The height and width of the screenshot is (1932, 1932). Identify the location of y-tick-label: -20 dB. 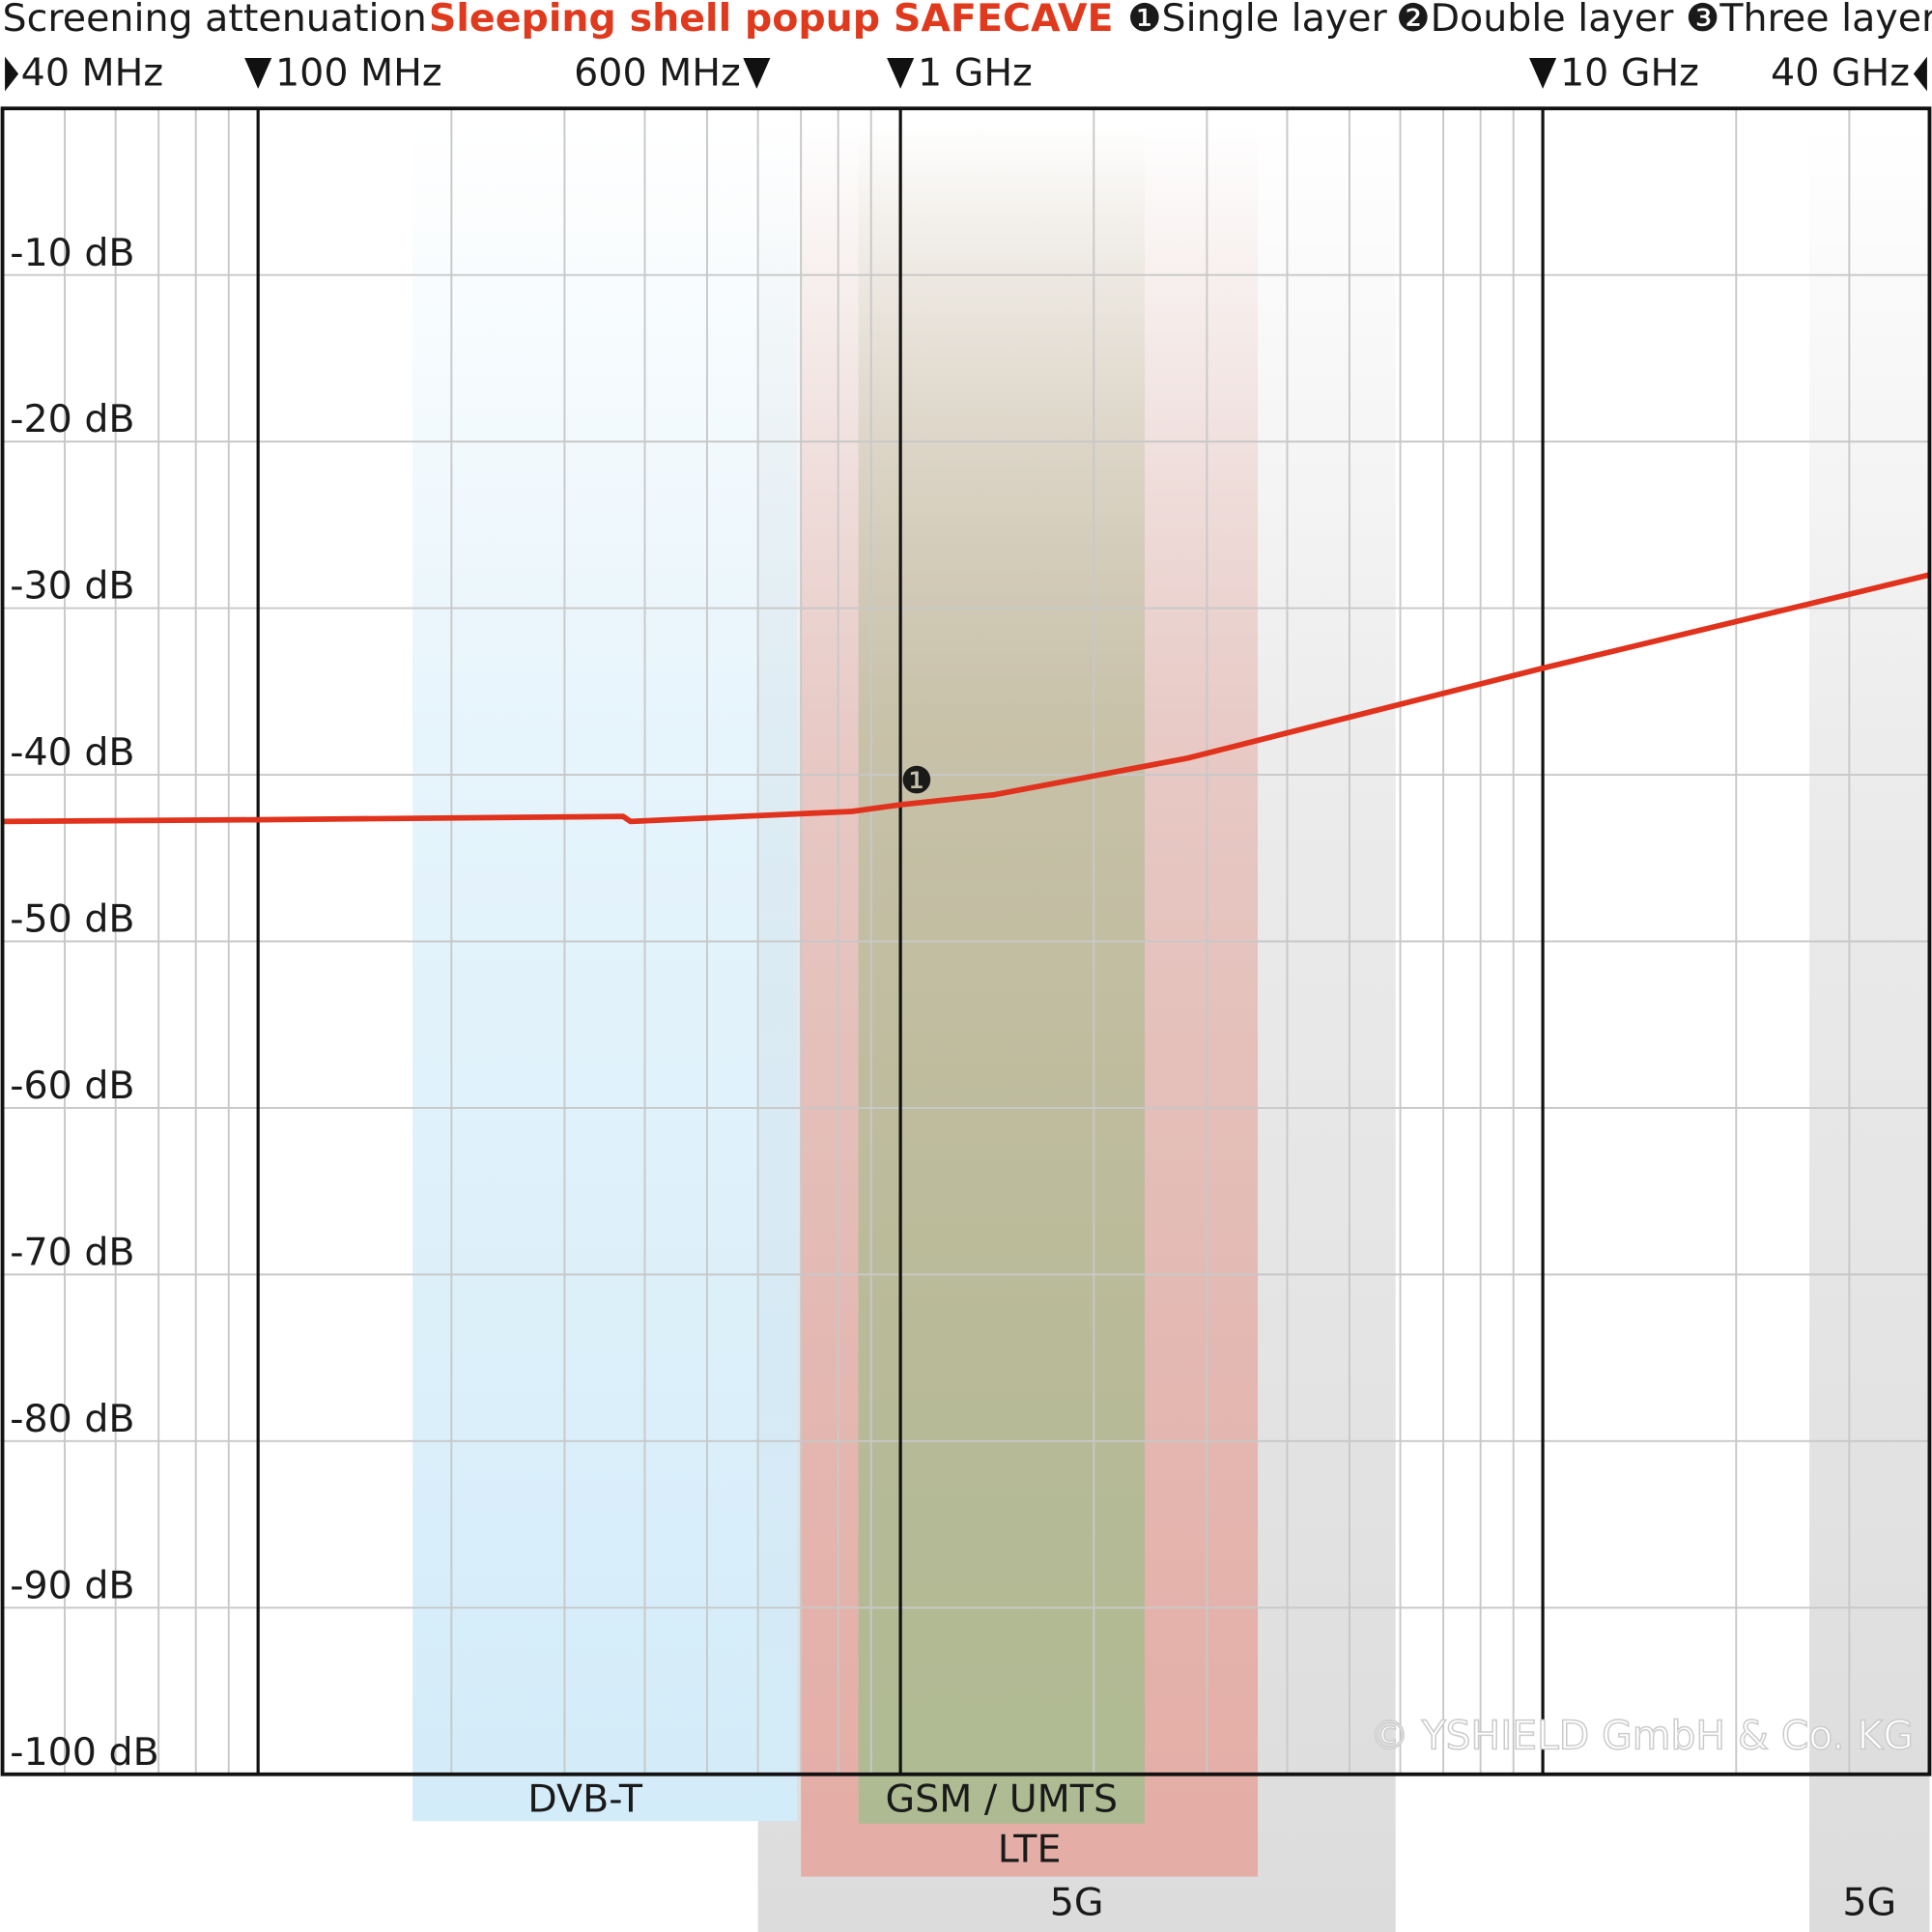
(72, 419).